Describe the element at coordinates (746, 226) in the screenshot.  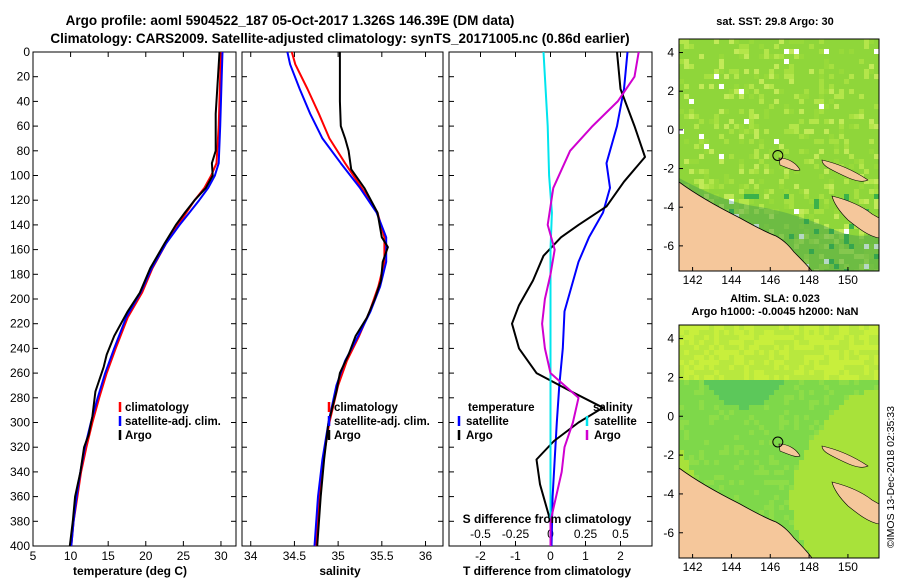
I see `new-guinea-landmass` at that location.